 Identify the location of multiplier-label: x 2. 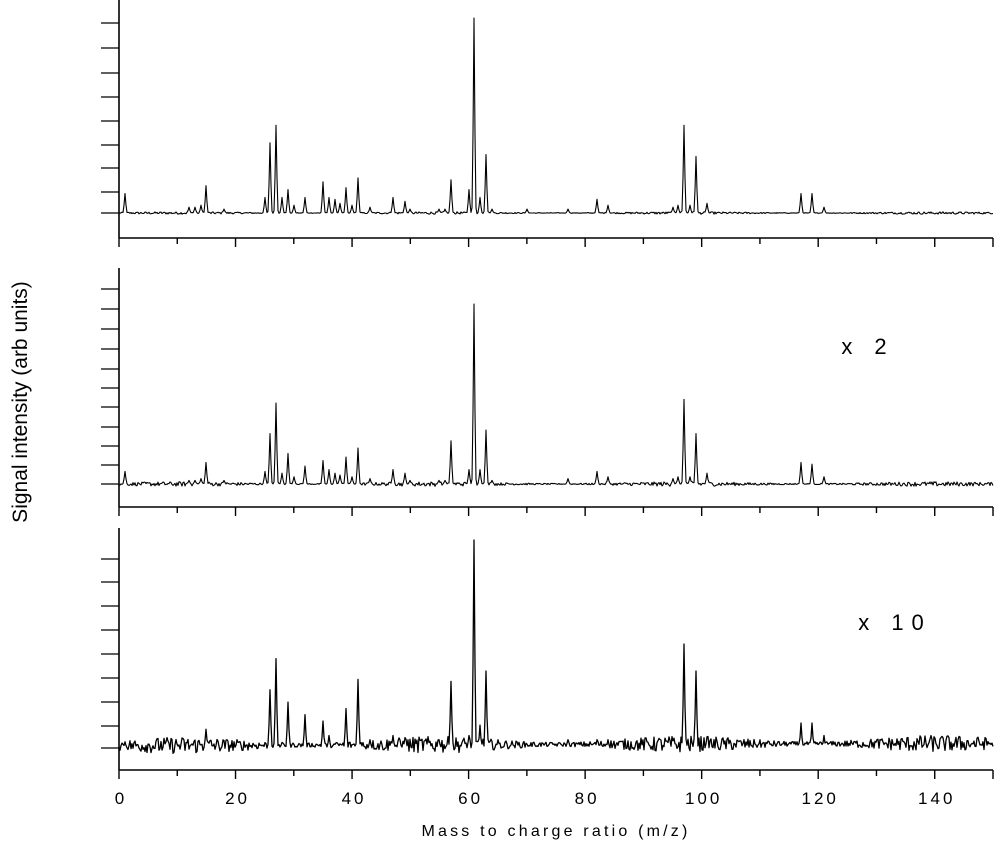
(867, 346).